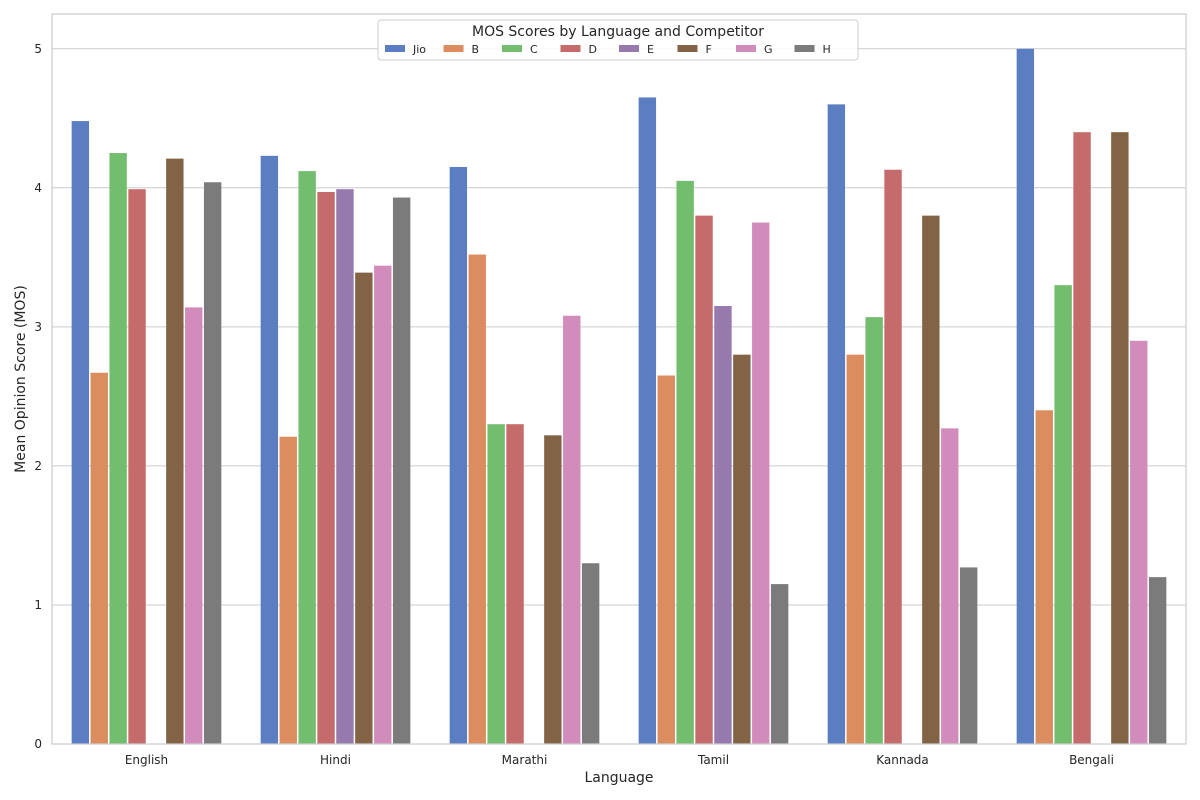 The height and width of the screenshot is (800, 1200). Describe the element at coordinates (804, 48) in the screenshot. I see `legend-swatch-h` at that location.